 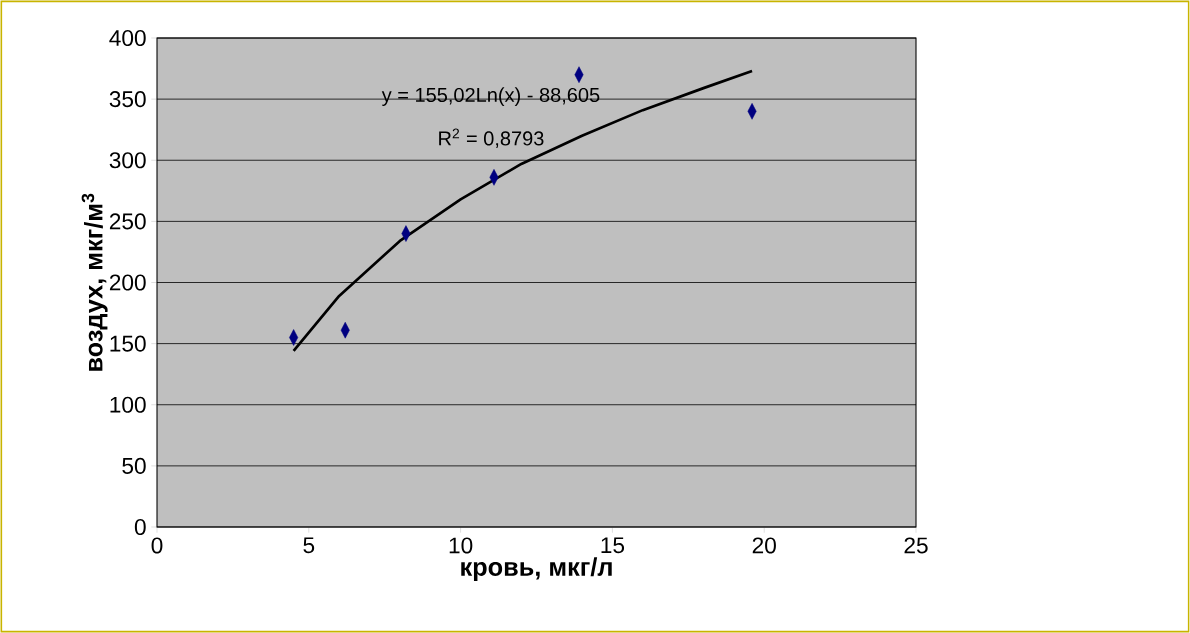 What do you see at coordinates (127, 38) in the screenshot?
I see `y-tick-label: 400` at bounding box center [127, 38].